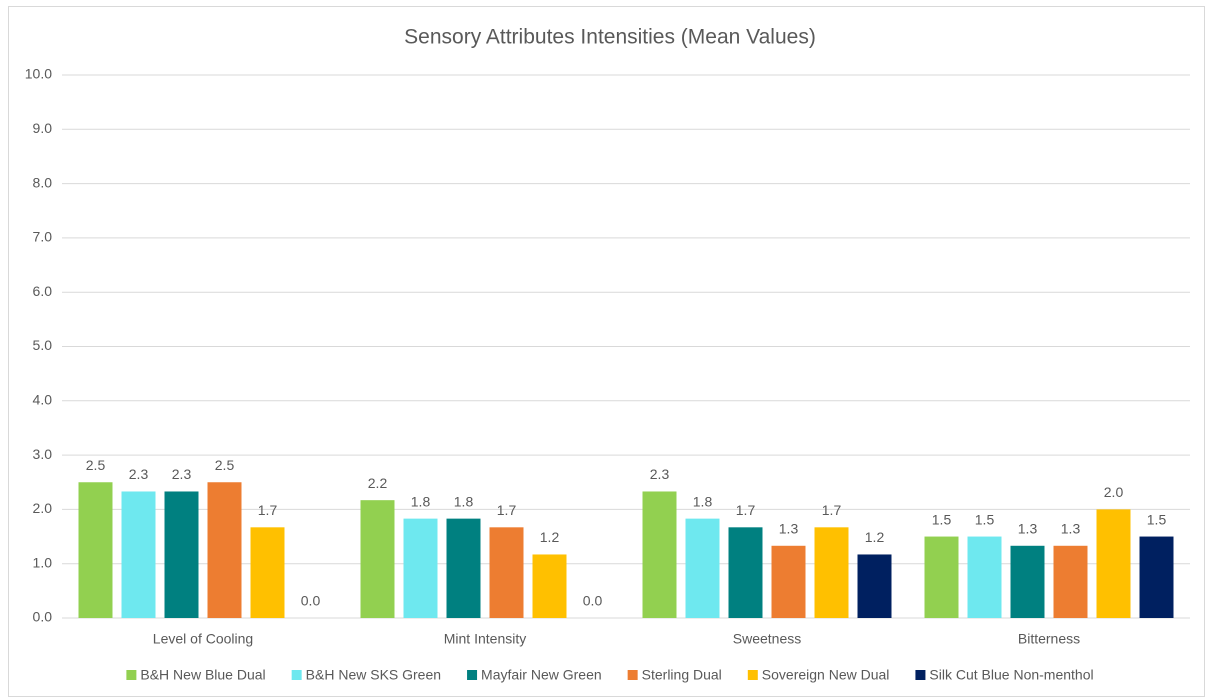 The height and width of the screenshot is (700, 1213). What do you see at coordinates (43, 400) in the screenshot?
I see `y-tick-label: 4.0` at bounding box center [43, 400].